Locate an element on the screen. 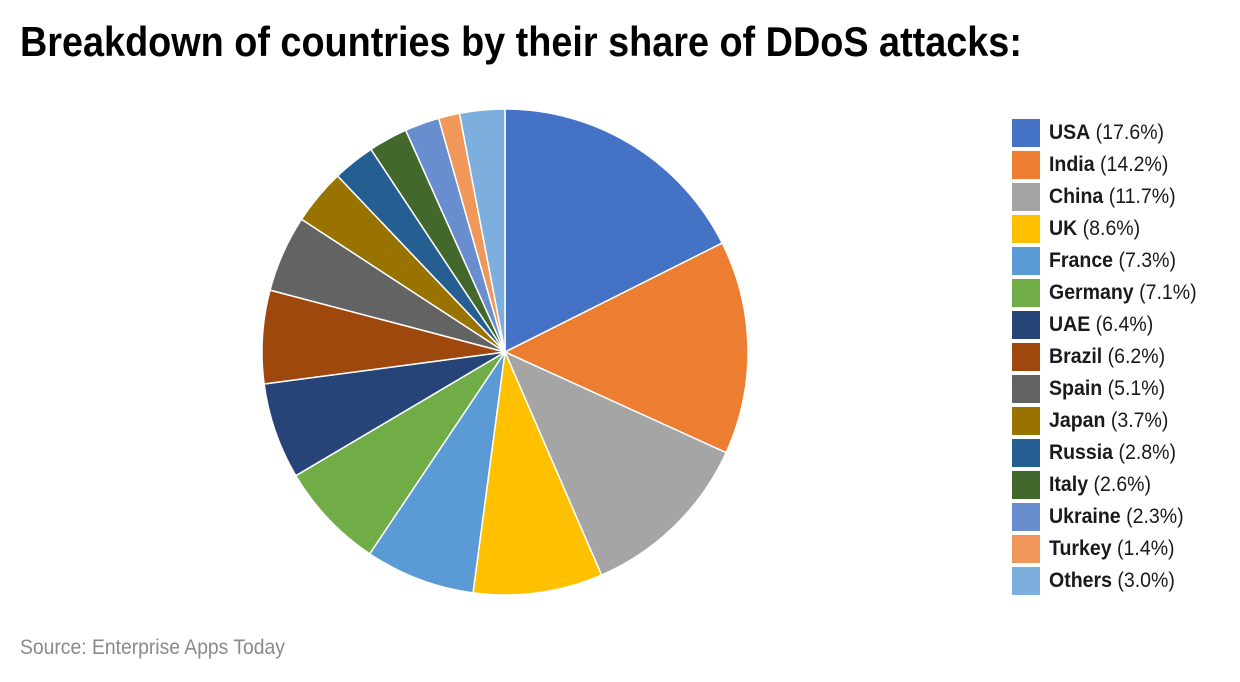 This screenshot has height=682, width=1240. legend-value: (3.7%) is located at coordinates (1139, 420).